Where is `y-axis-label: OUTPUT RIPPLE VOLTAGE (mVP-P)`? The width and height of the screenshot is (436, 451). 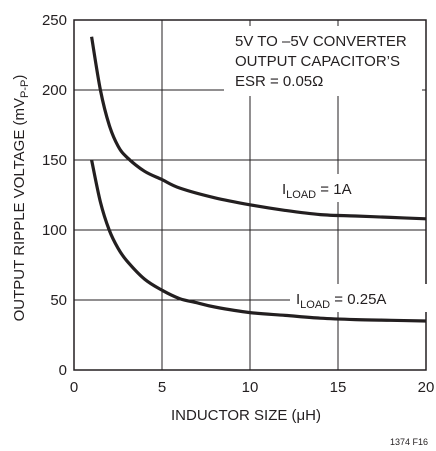 y-axis-label: OUTPUT RIPPLE VOLTAGE (mVP-P) is located at coordinates (21, 198).